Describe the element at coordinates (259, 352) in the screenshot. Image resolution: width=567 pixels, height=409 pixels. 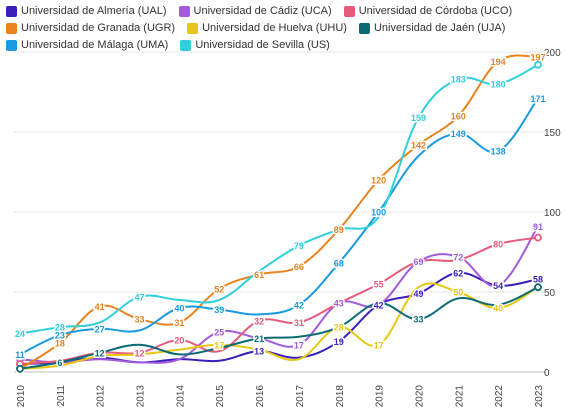
I see `data-label: 13` at that location.